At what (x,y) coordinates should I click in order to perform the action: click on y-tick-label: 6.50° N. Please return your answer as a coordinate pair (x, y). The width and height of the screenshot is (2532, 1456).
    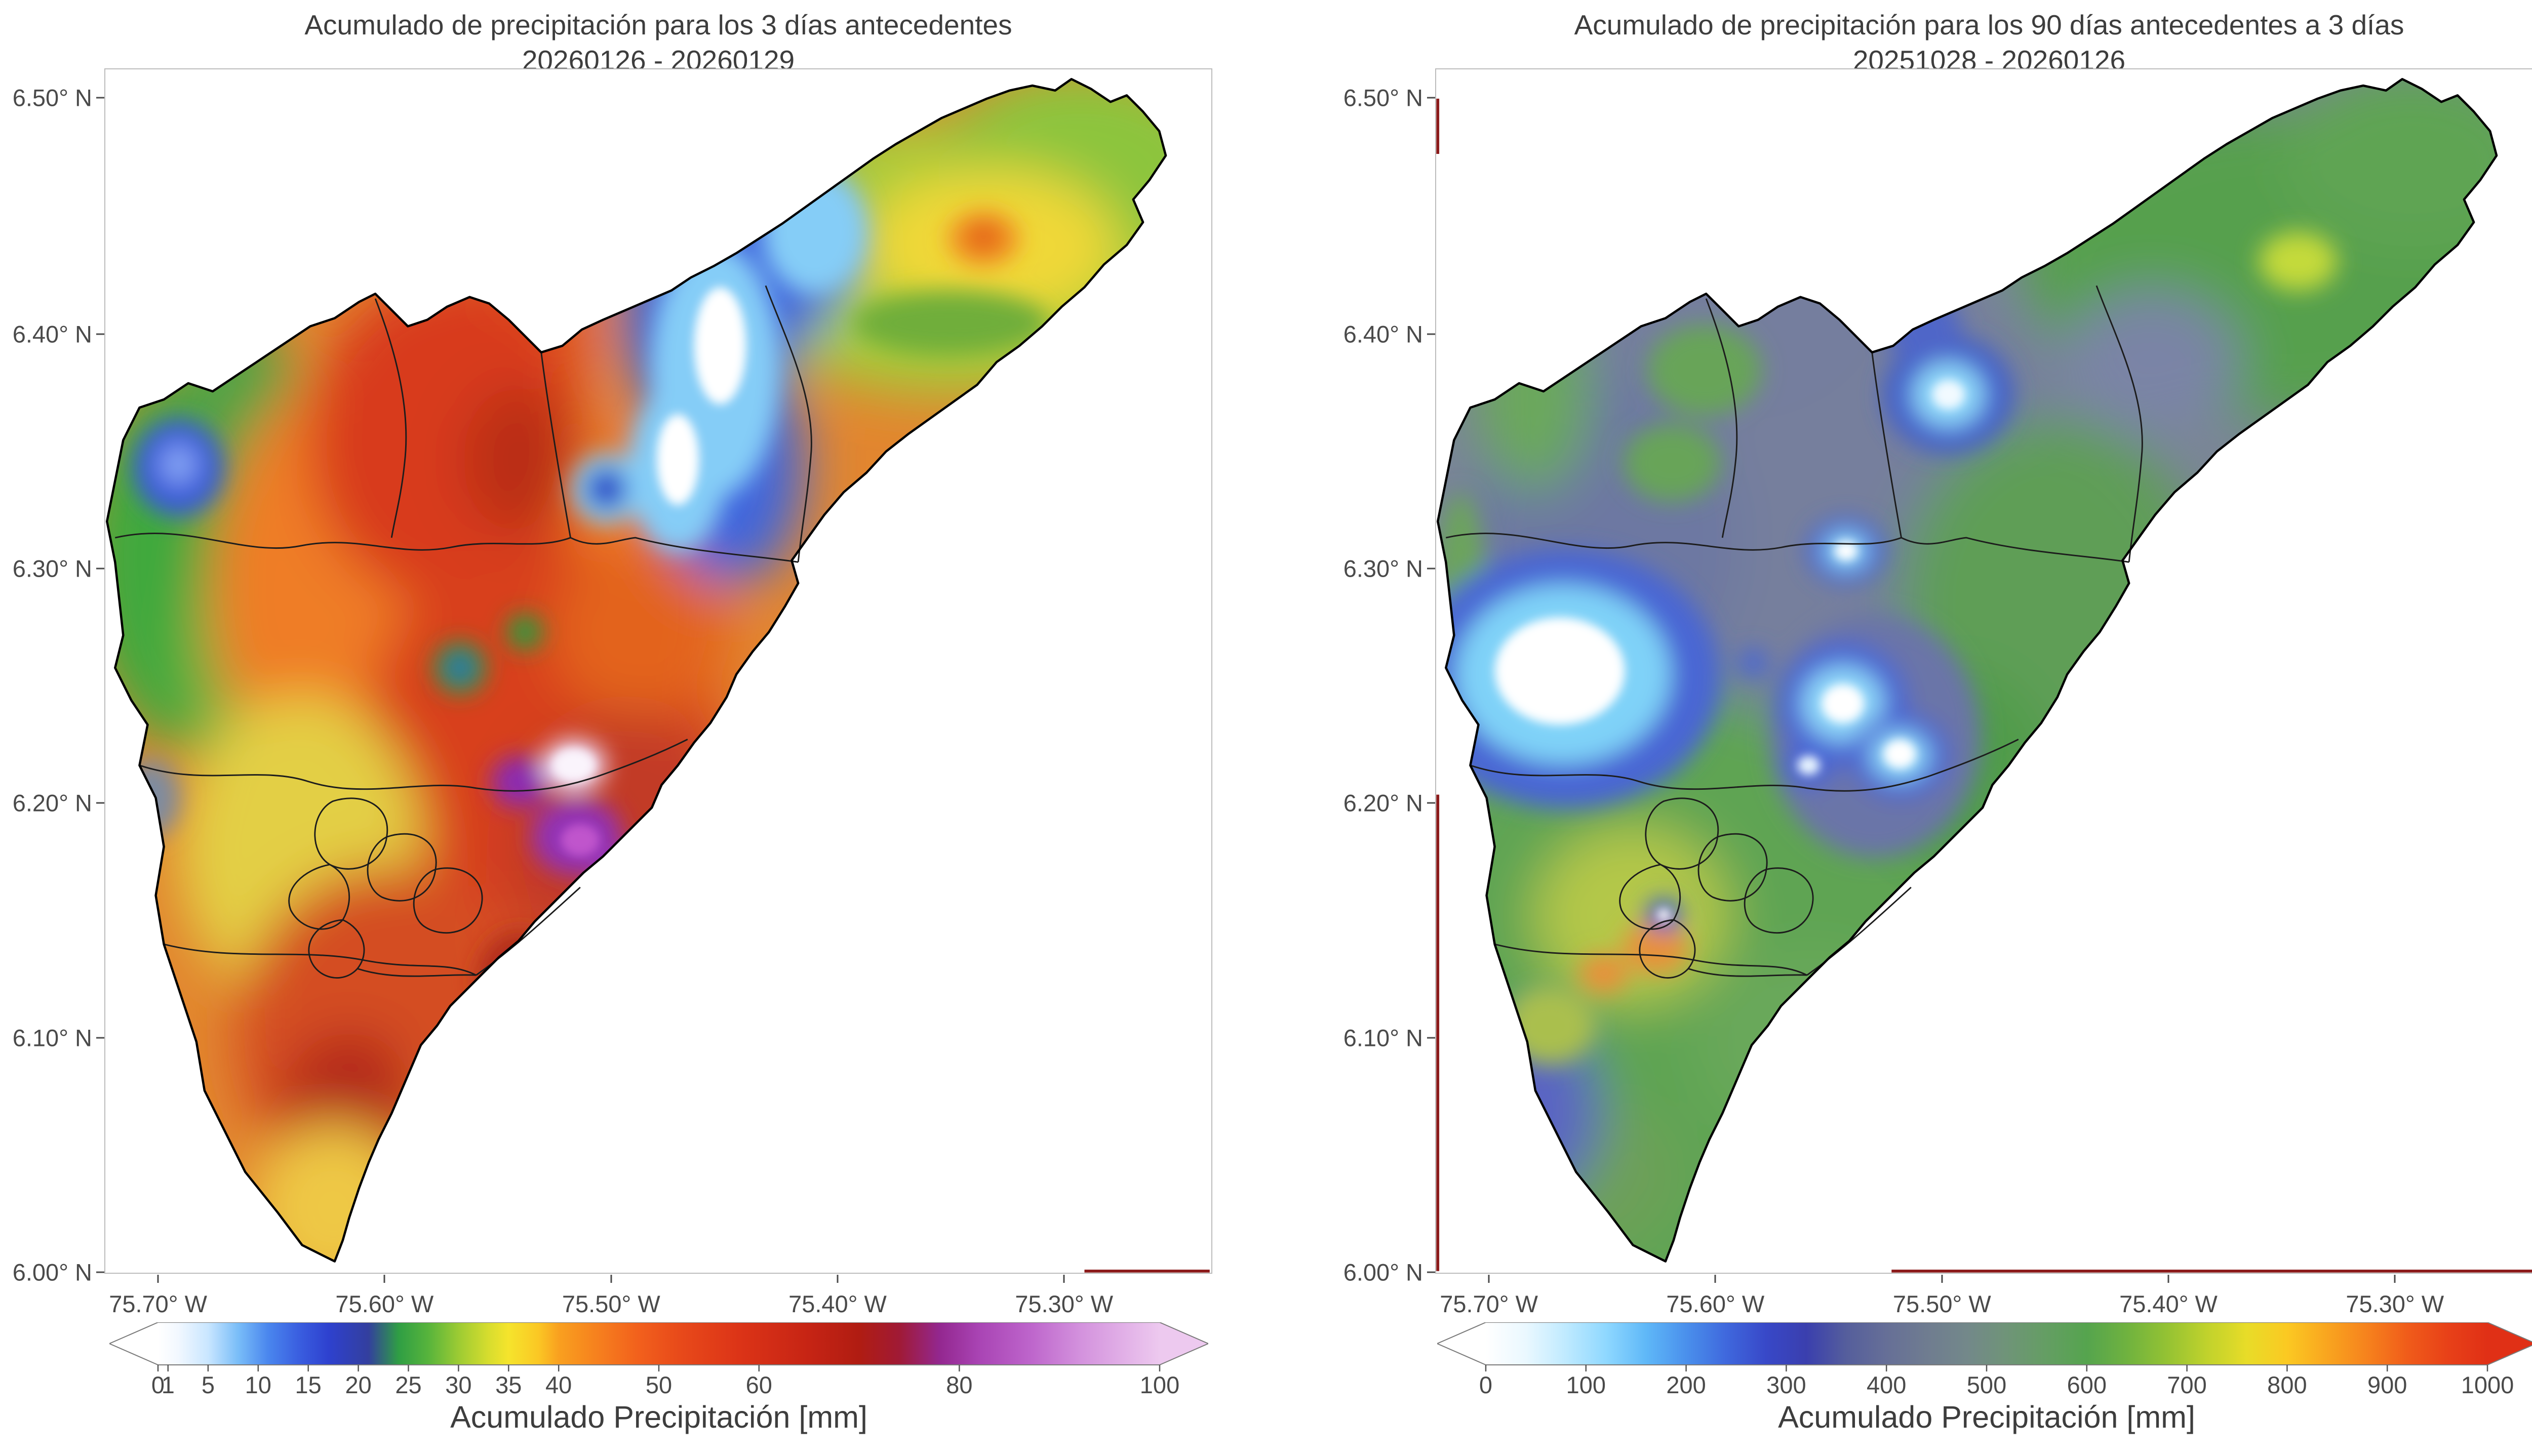
    Looking at the image, I should click on (52, 97).